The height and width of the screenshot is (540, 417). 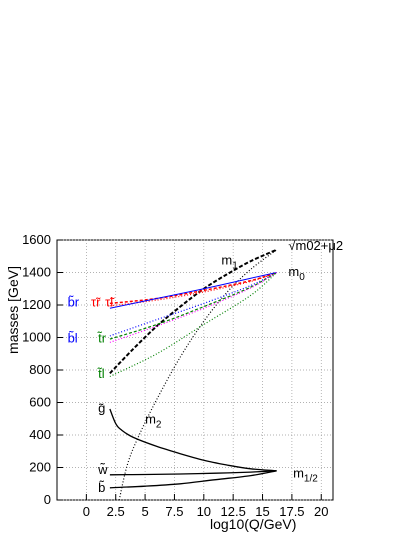 I want to click on x-tick-label: 20, so click(x=321, y=511).